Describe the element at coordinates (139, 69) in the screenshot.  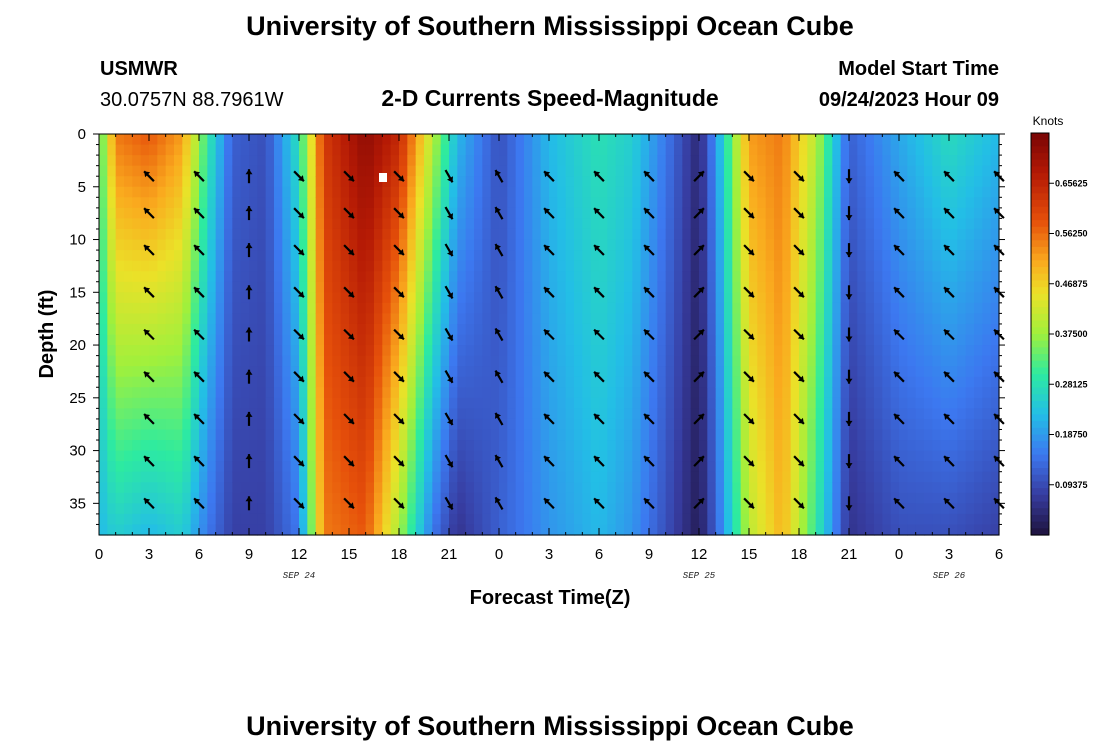
I see `station-id: USMWR` at that location.